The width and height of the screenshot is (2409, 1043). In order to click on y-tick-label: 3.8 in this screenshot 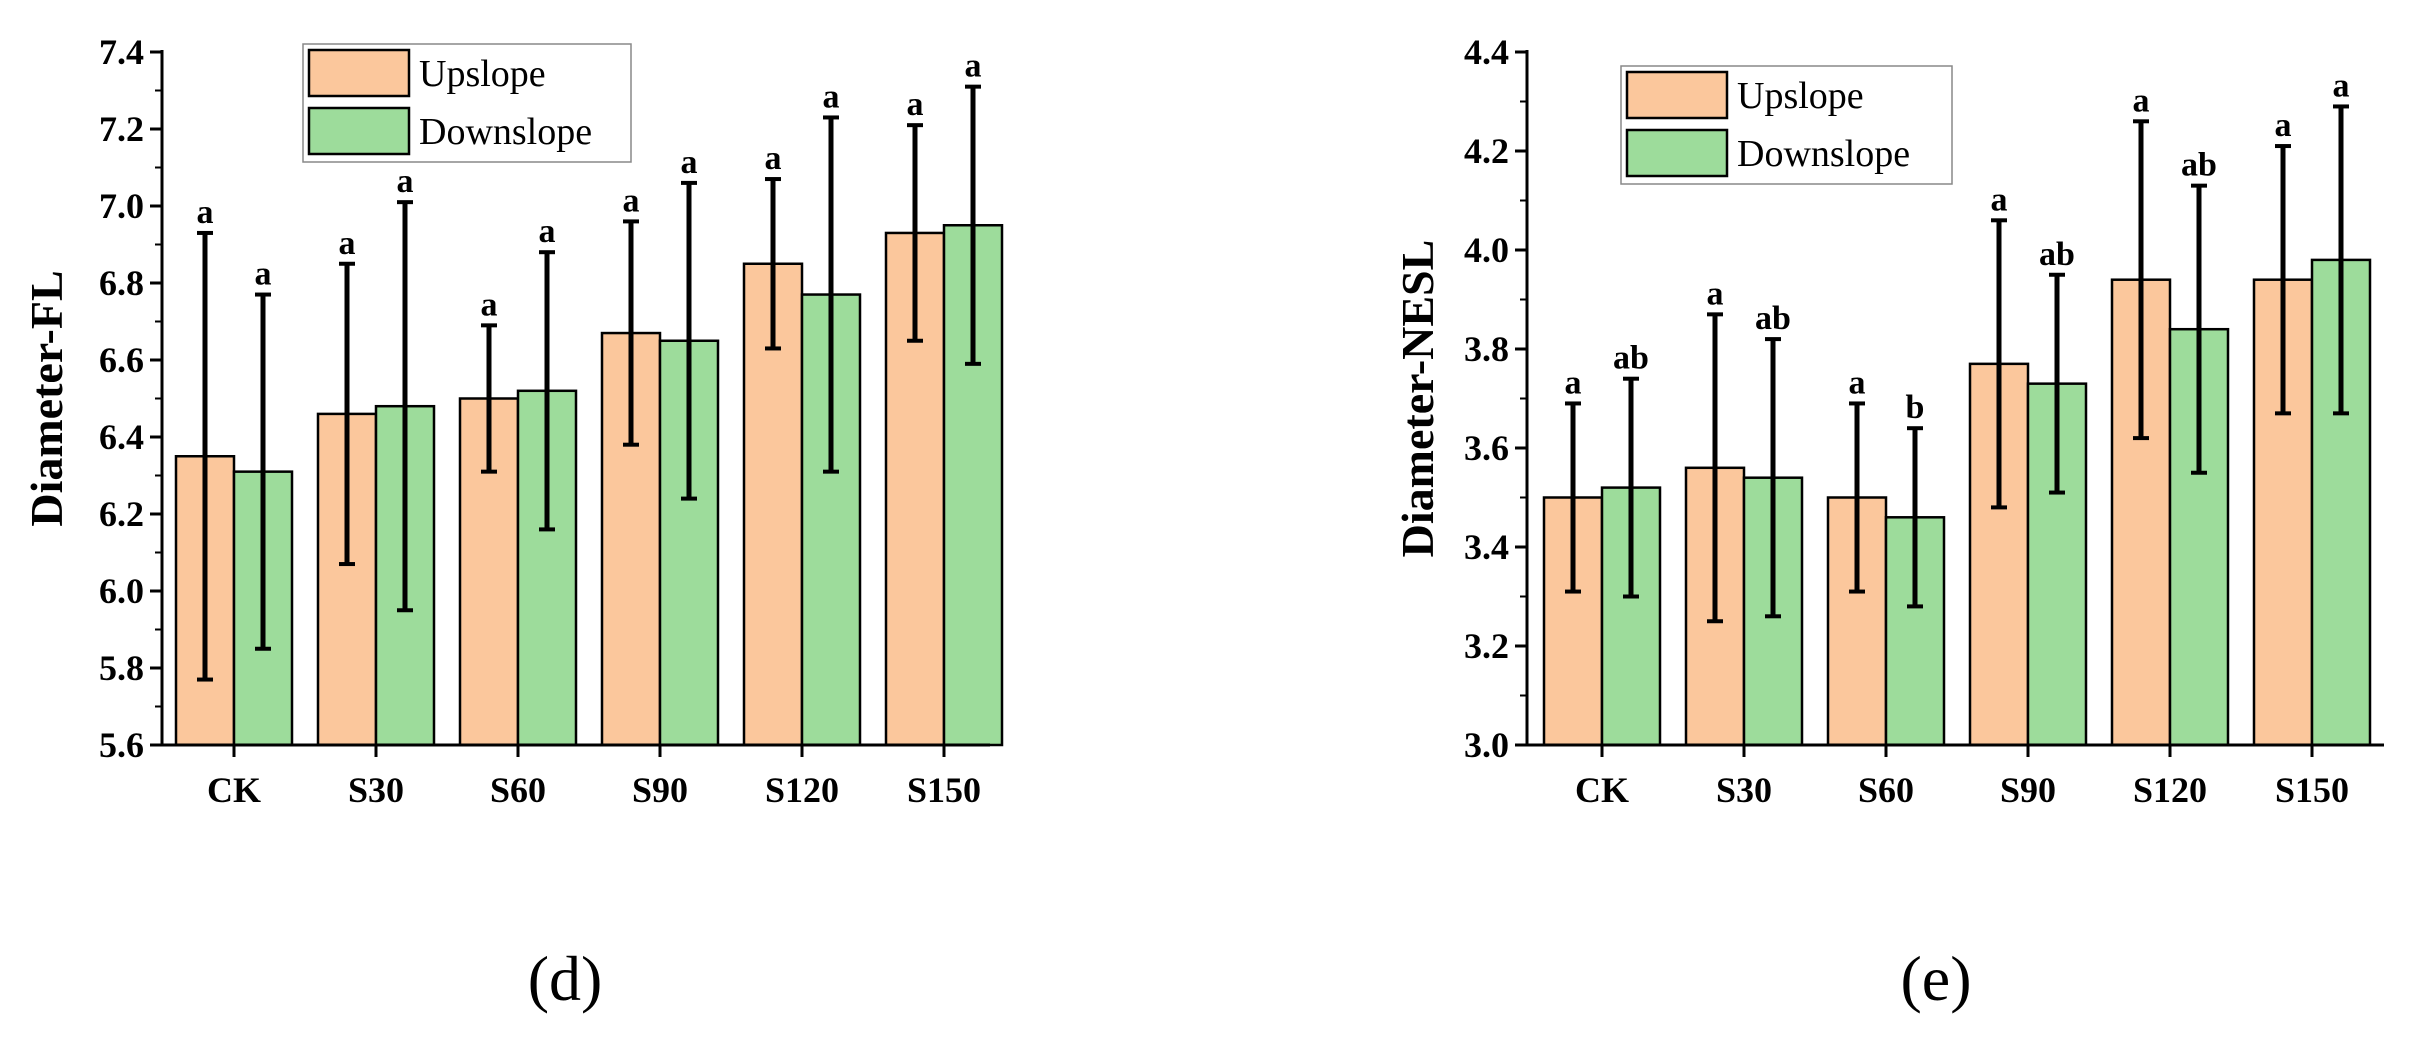, I will do `click(1486, 349)`.